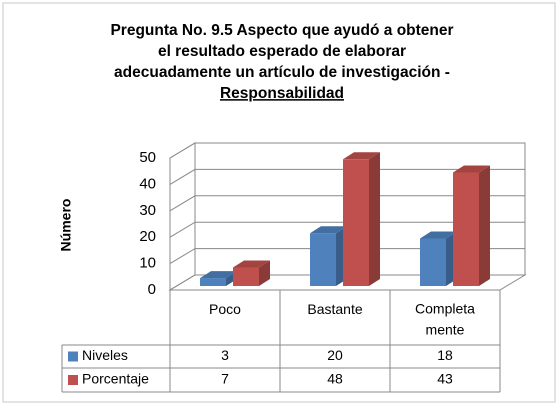 Image resolution: width=559 pixels, height=406 pixels. What do you see at coordinates (147, 157) in the screenshot?
I see `y-tick-label: 50` at bounding box center [147, 157].